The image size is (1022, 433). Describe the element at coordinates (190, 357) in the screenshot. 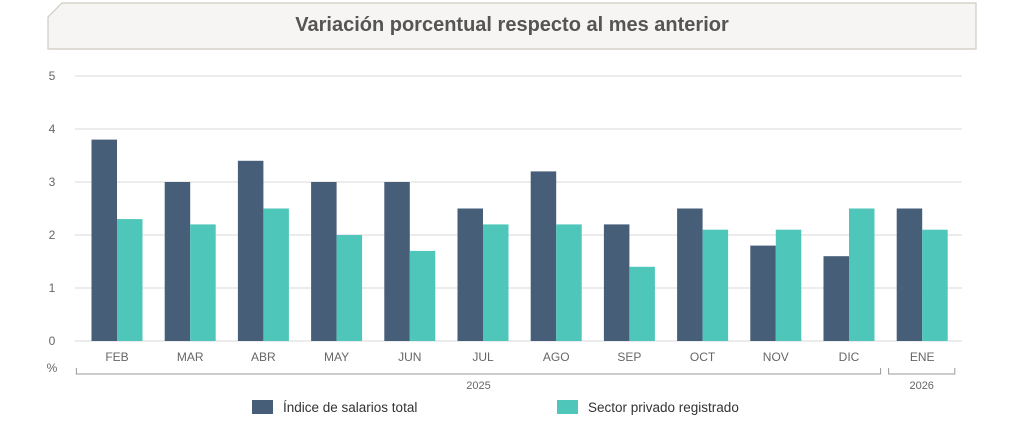

I see `x-tick-label: MAR` at that location.